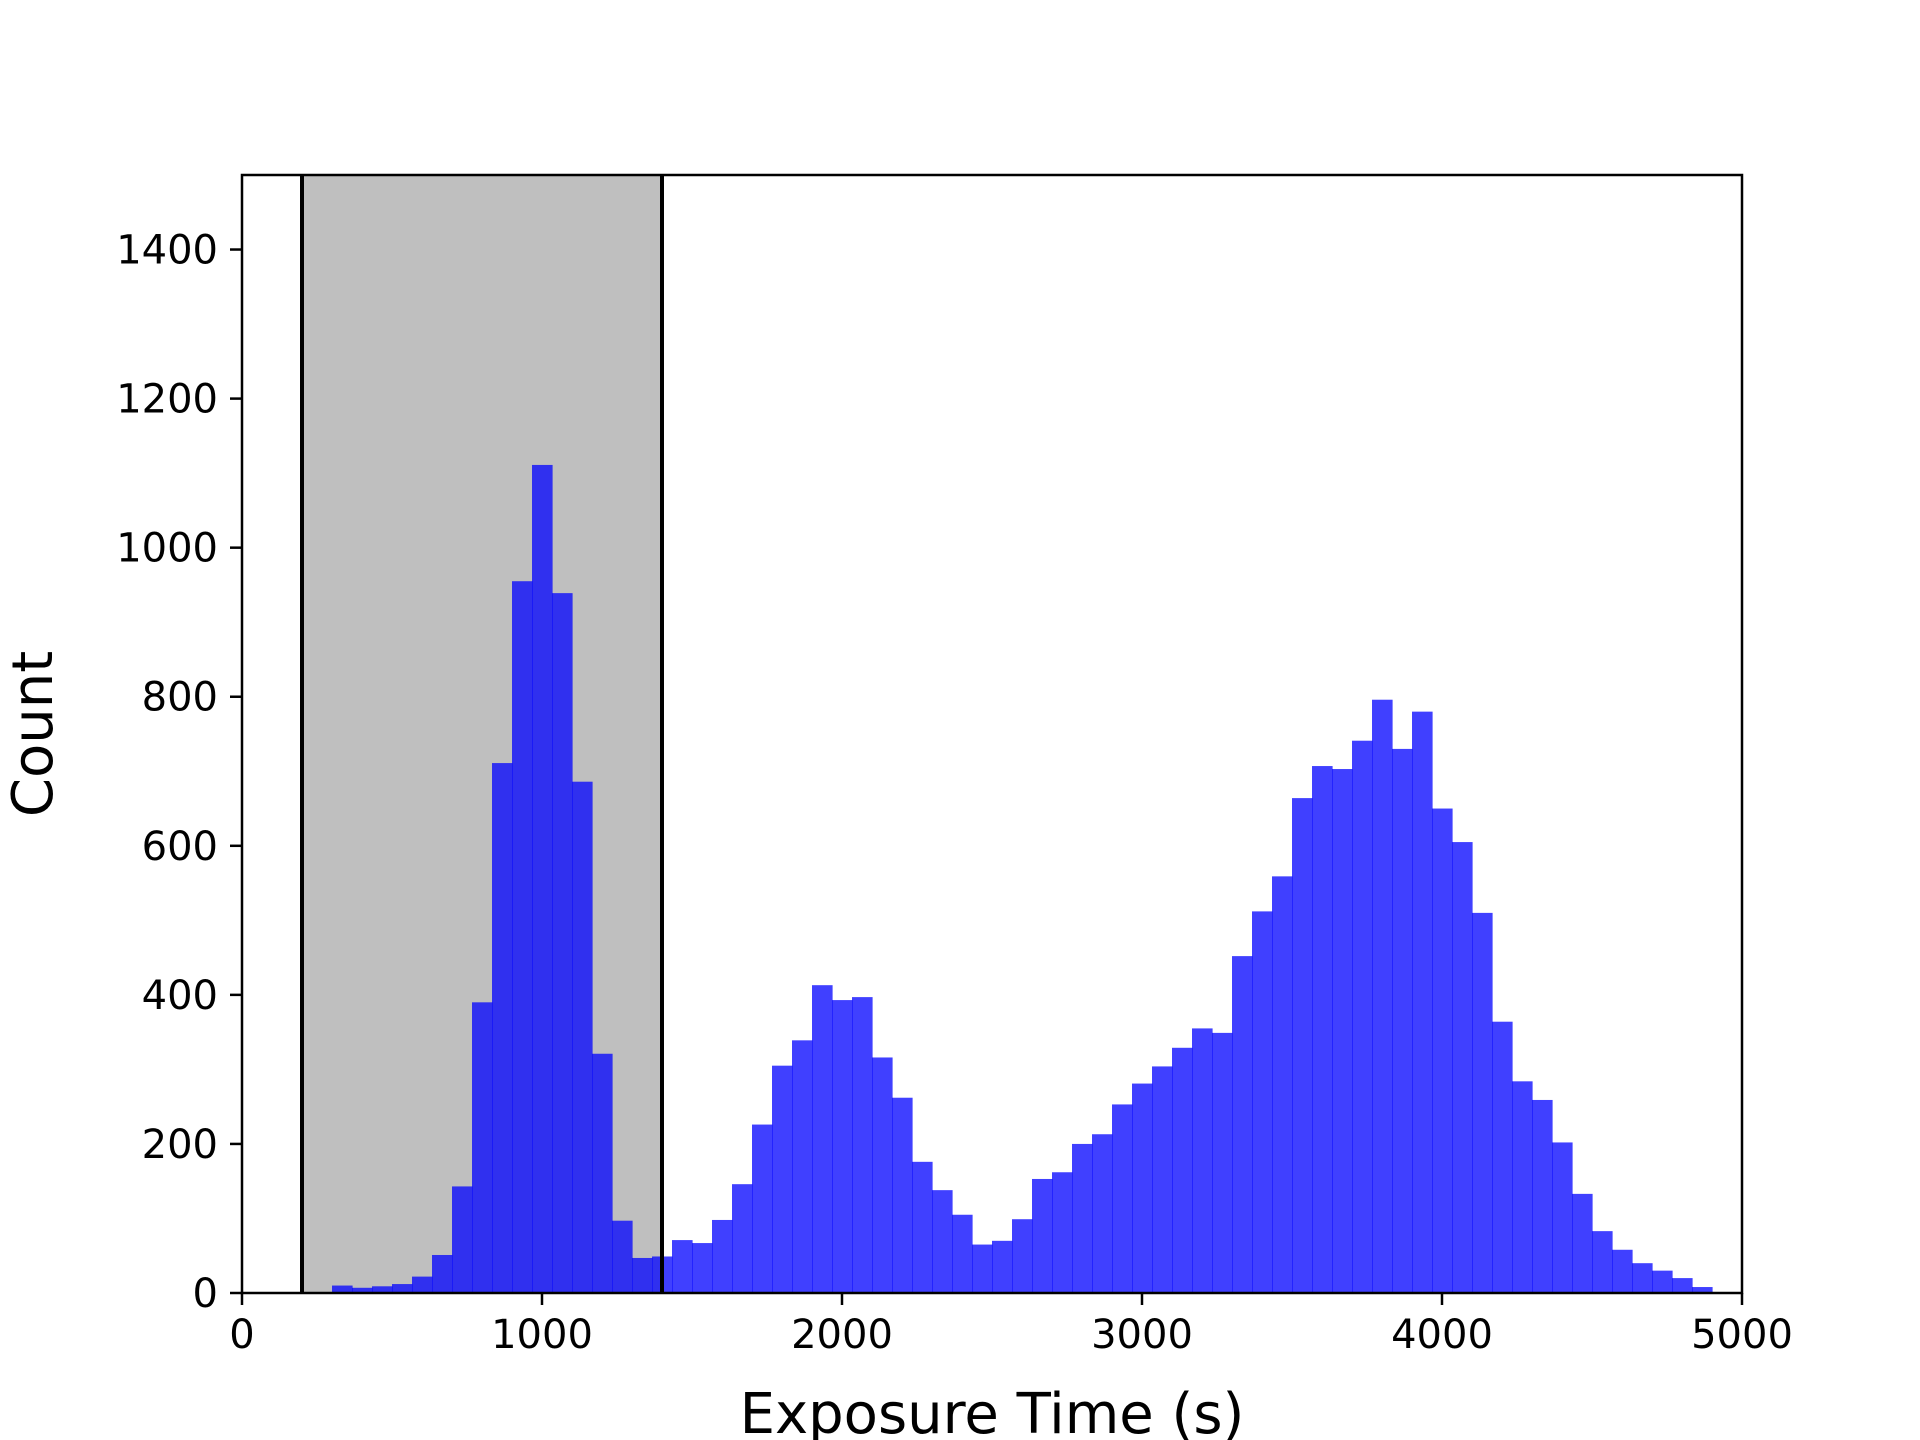 Image resolution: width=1920 pixels, height=1440 pixels. What do you see at coordinates (992, 1411) in the screenshot?
I see `x-axis-label: Exposure Time (s)` at bounding box center [992, 1411].